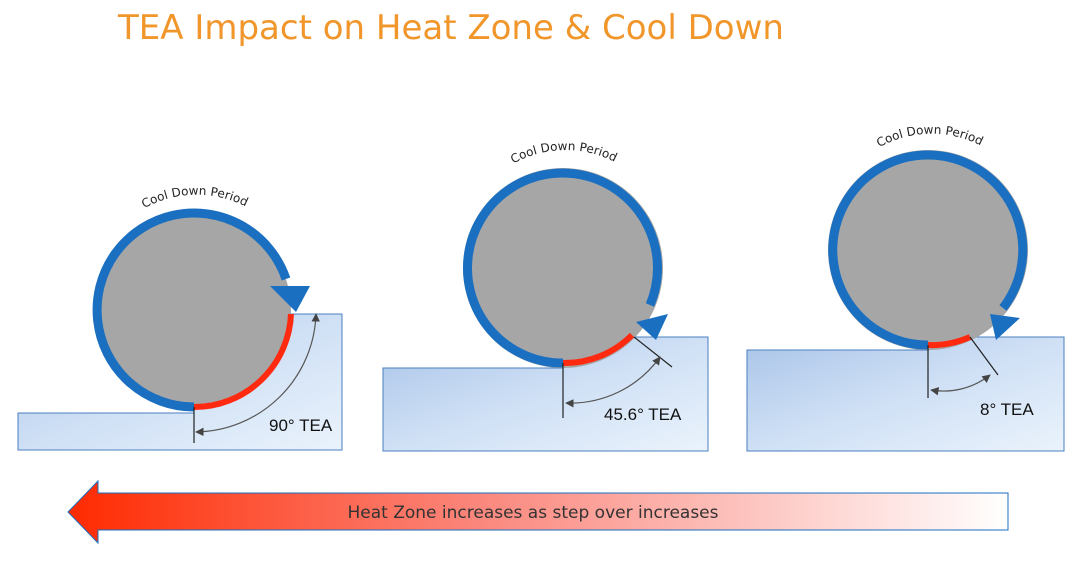  I want to click on workpiece-block, so click(905, 394).